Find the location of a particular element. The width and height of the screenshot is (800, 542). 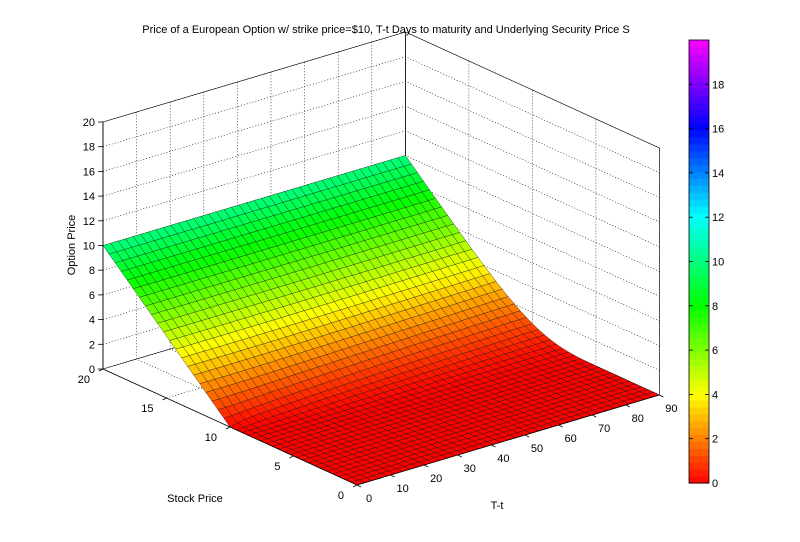

x-axis-line is located at coordinates (508, 440).